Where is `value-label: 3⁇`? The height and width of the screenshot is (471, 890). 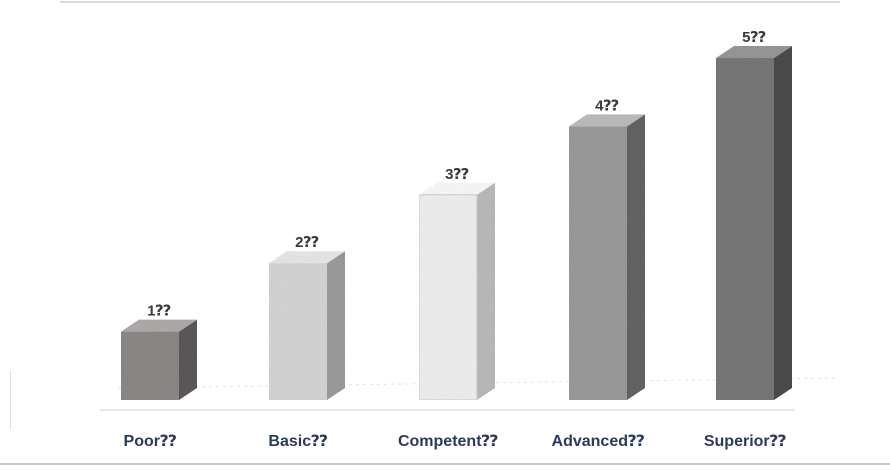 value-label: 3⁇ is located at coordinates (457, 174).